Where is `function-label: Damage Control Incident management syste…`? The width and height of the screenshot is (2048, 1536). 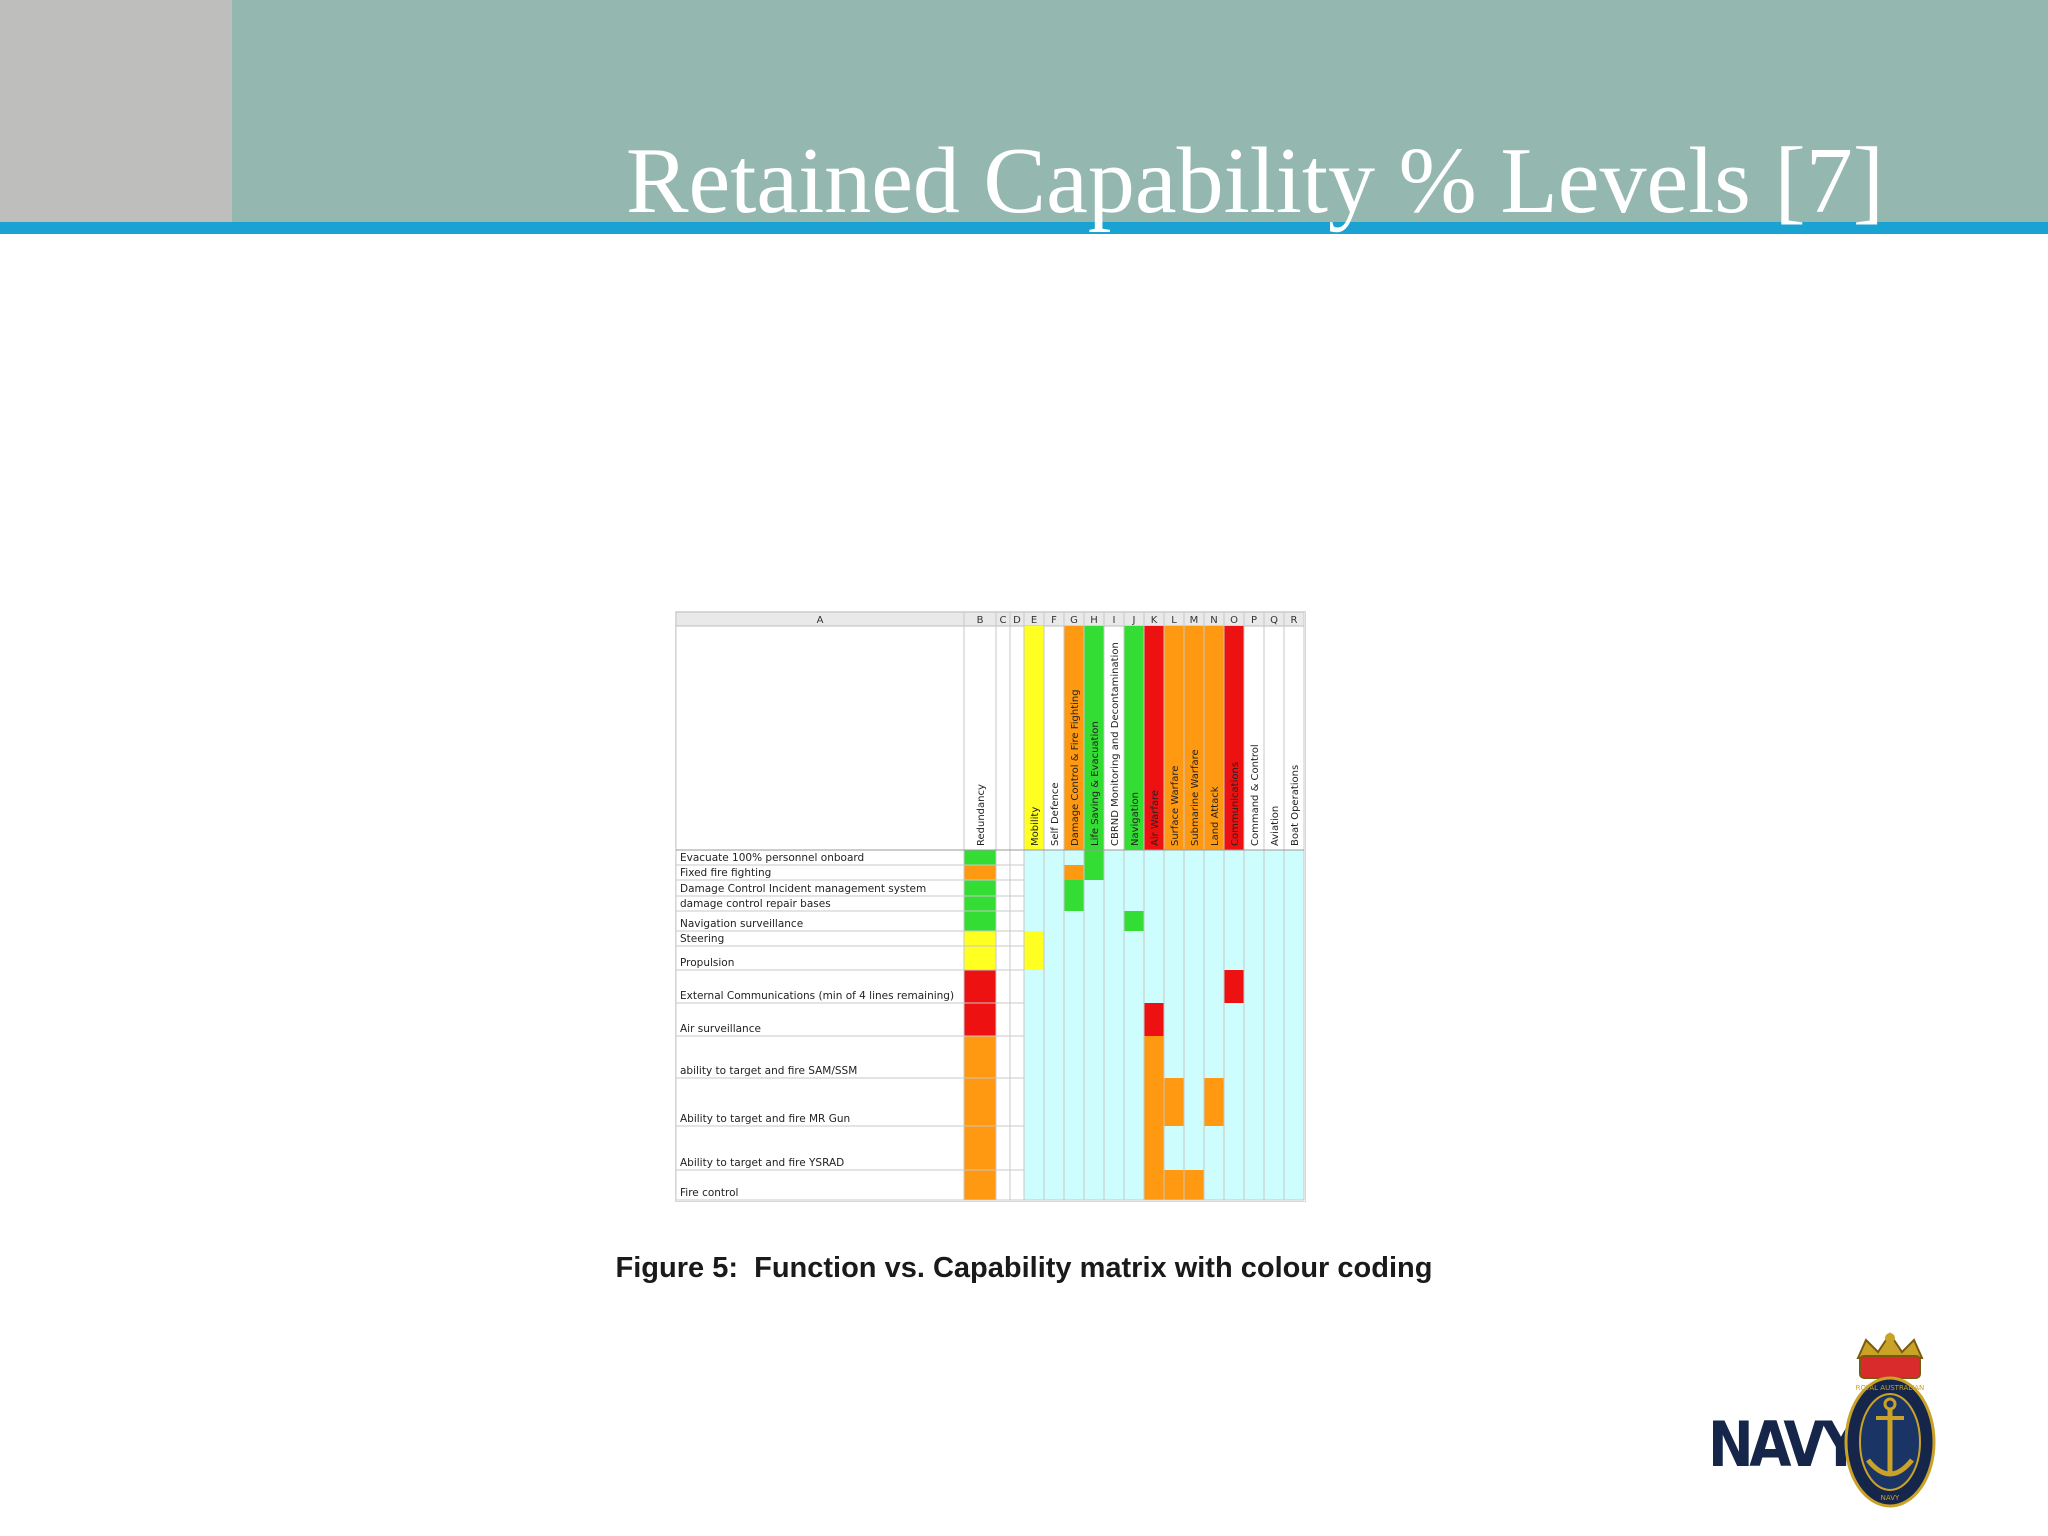 function-label: Damage Control Incident management syste… is located at coordinates (803, 889).